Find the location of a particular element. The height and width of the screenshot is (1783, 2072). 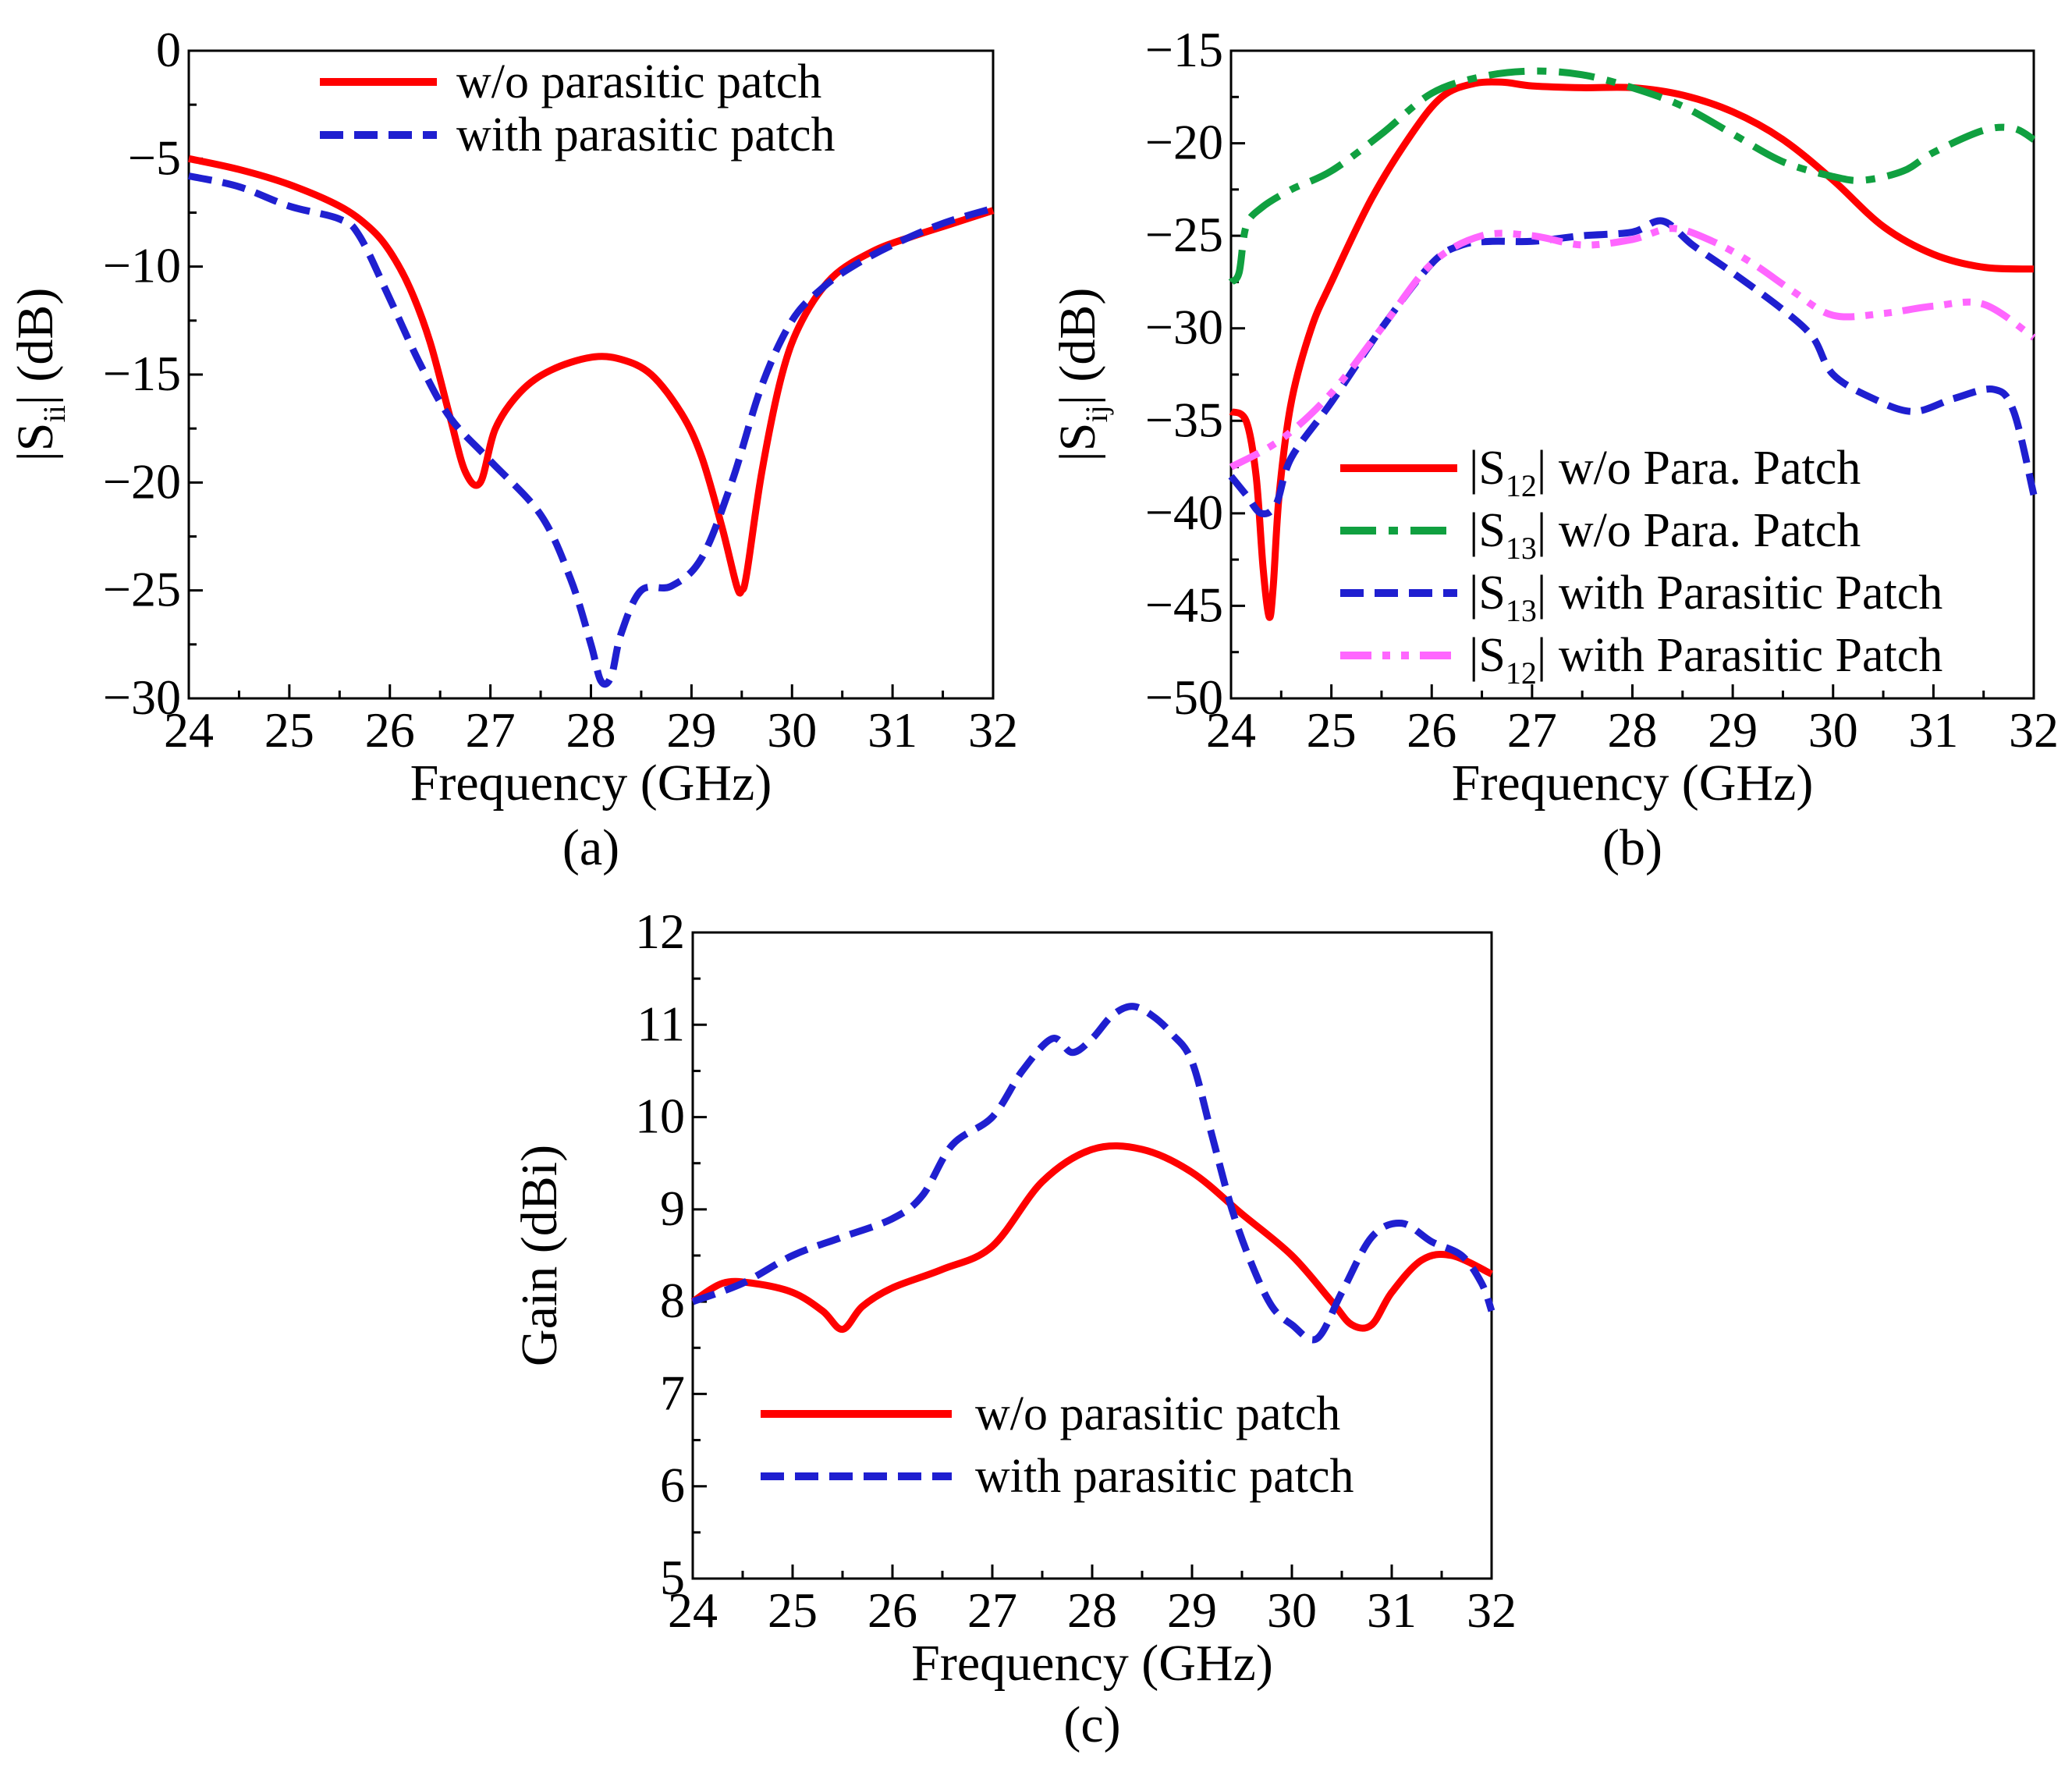

y-tick-label: 0 is located at coordinates (169, 49).